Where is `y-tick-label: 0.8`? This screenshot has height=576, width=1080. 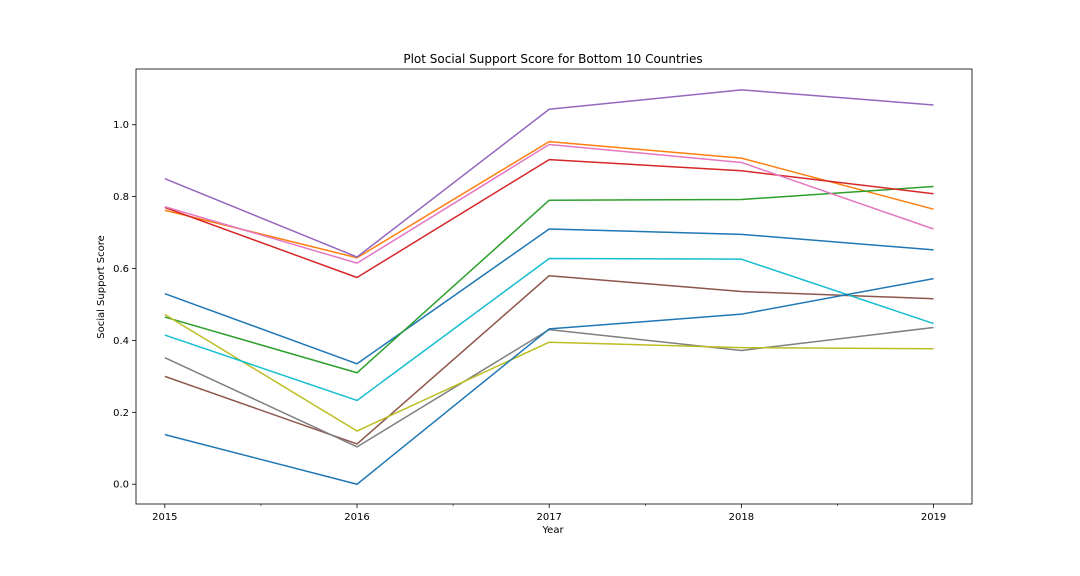 y-tick-label: 0.8 is located at coordinates (121, 197).